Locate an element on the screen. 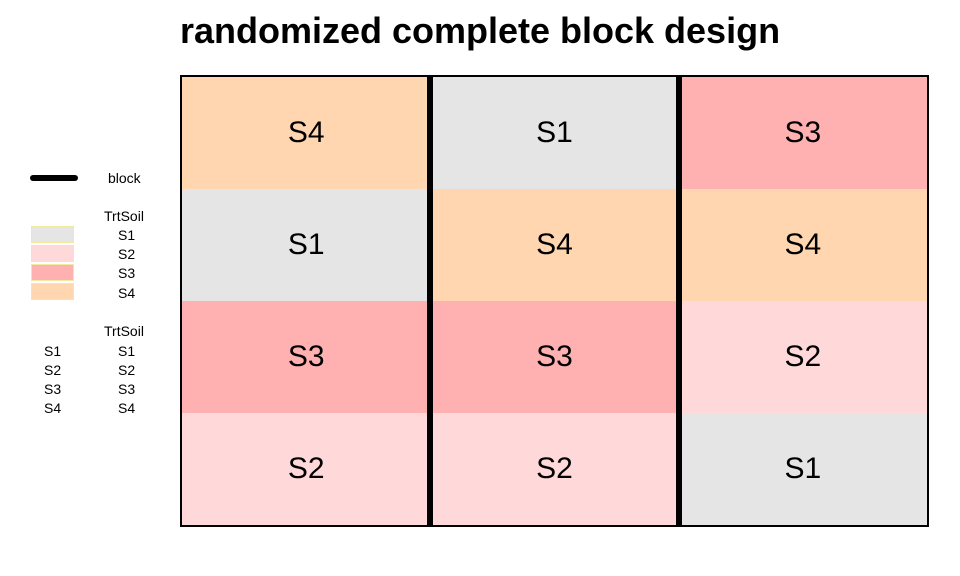 This screenshot has width=960, height=576. swatch-s4 is located at coordinates (52, 291).